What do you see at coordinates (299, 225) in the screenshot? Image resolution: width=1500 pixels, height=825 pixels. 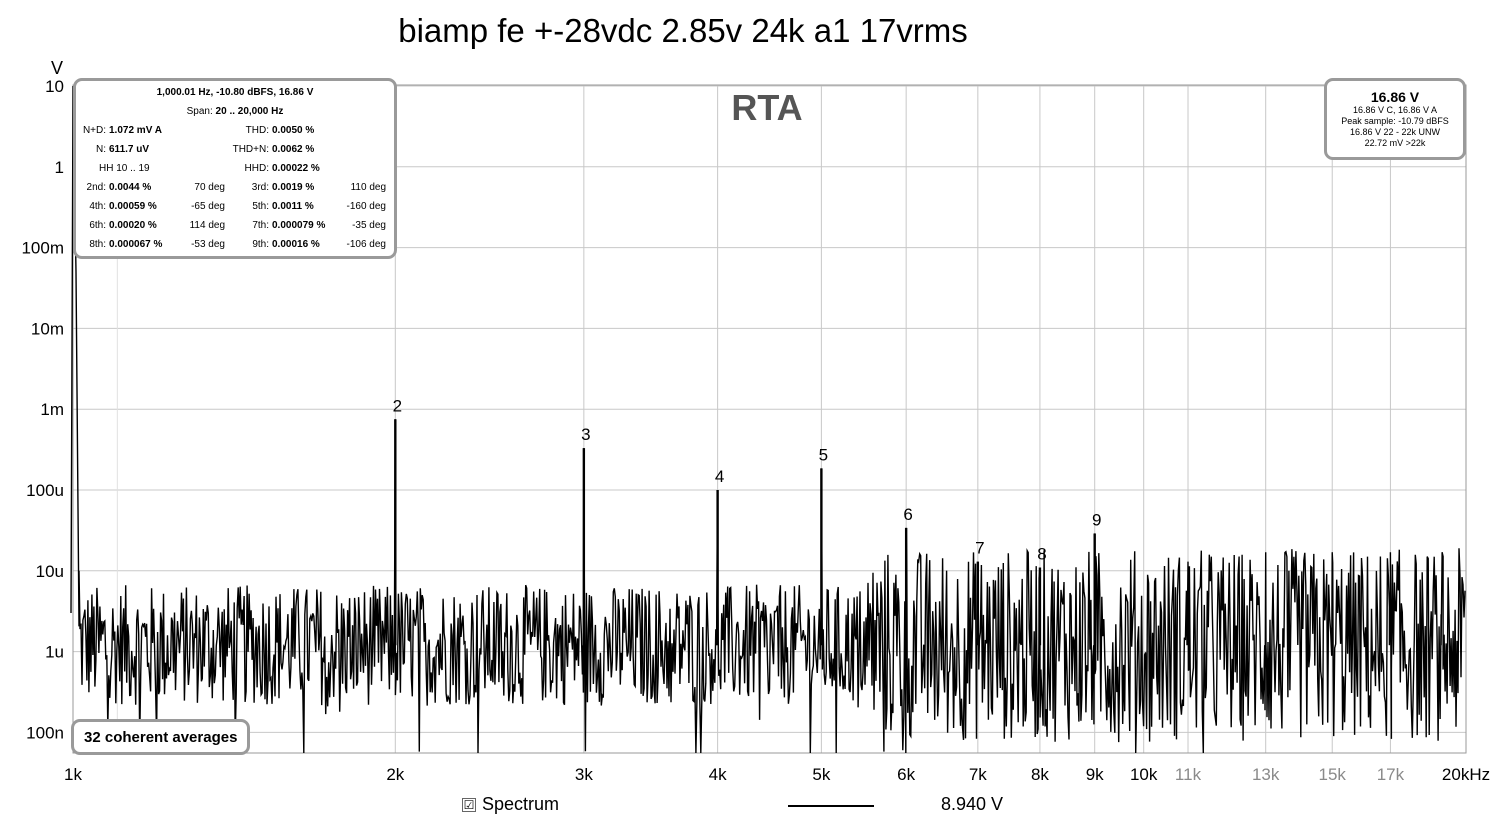 I see `stats-value: 0.000079 %` at bounding box center [299, 225].